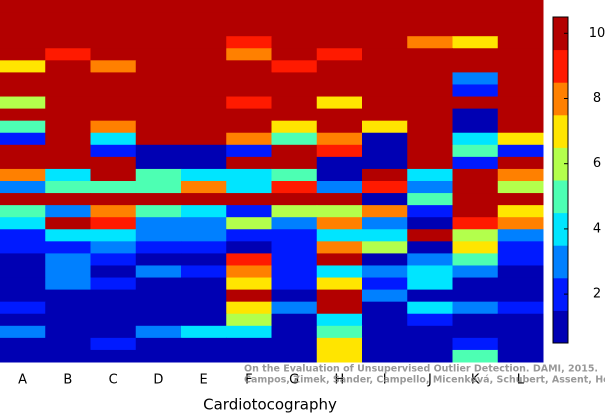 The height and width of the screenshot is (415, 605). What do you see at coordinates (429, 380) in the screenshot?
I see `x-tick-label: J` at bounding box center [429, 380].